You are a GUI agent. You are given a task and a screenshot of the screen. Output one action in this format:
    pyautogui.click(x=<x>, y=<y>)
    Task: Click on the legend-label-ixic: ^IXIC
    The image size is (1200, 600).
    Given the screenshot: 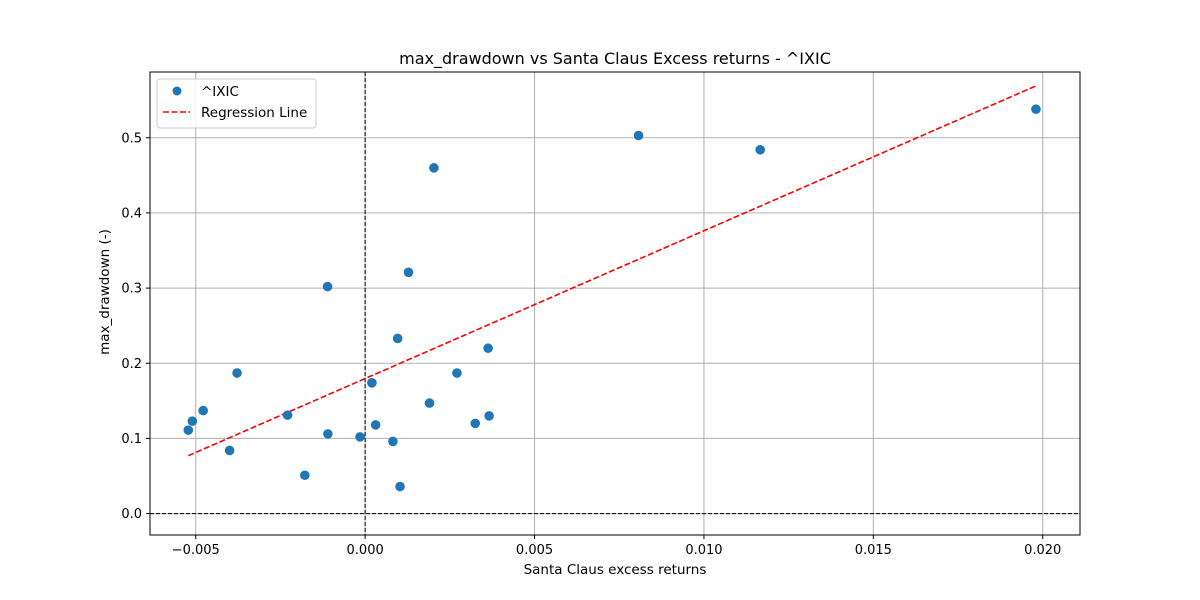 What is the action you would take?
    pyautogui.click(x=220, y=92)
    